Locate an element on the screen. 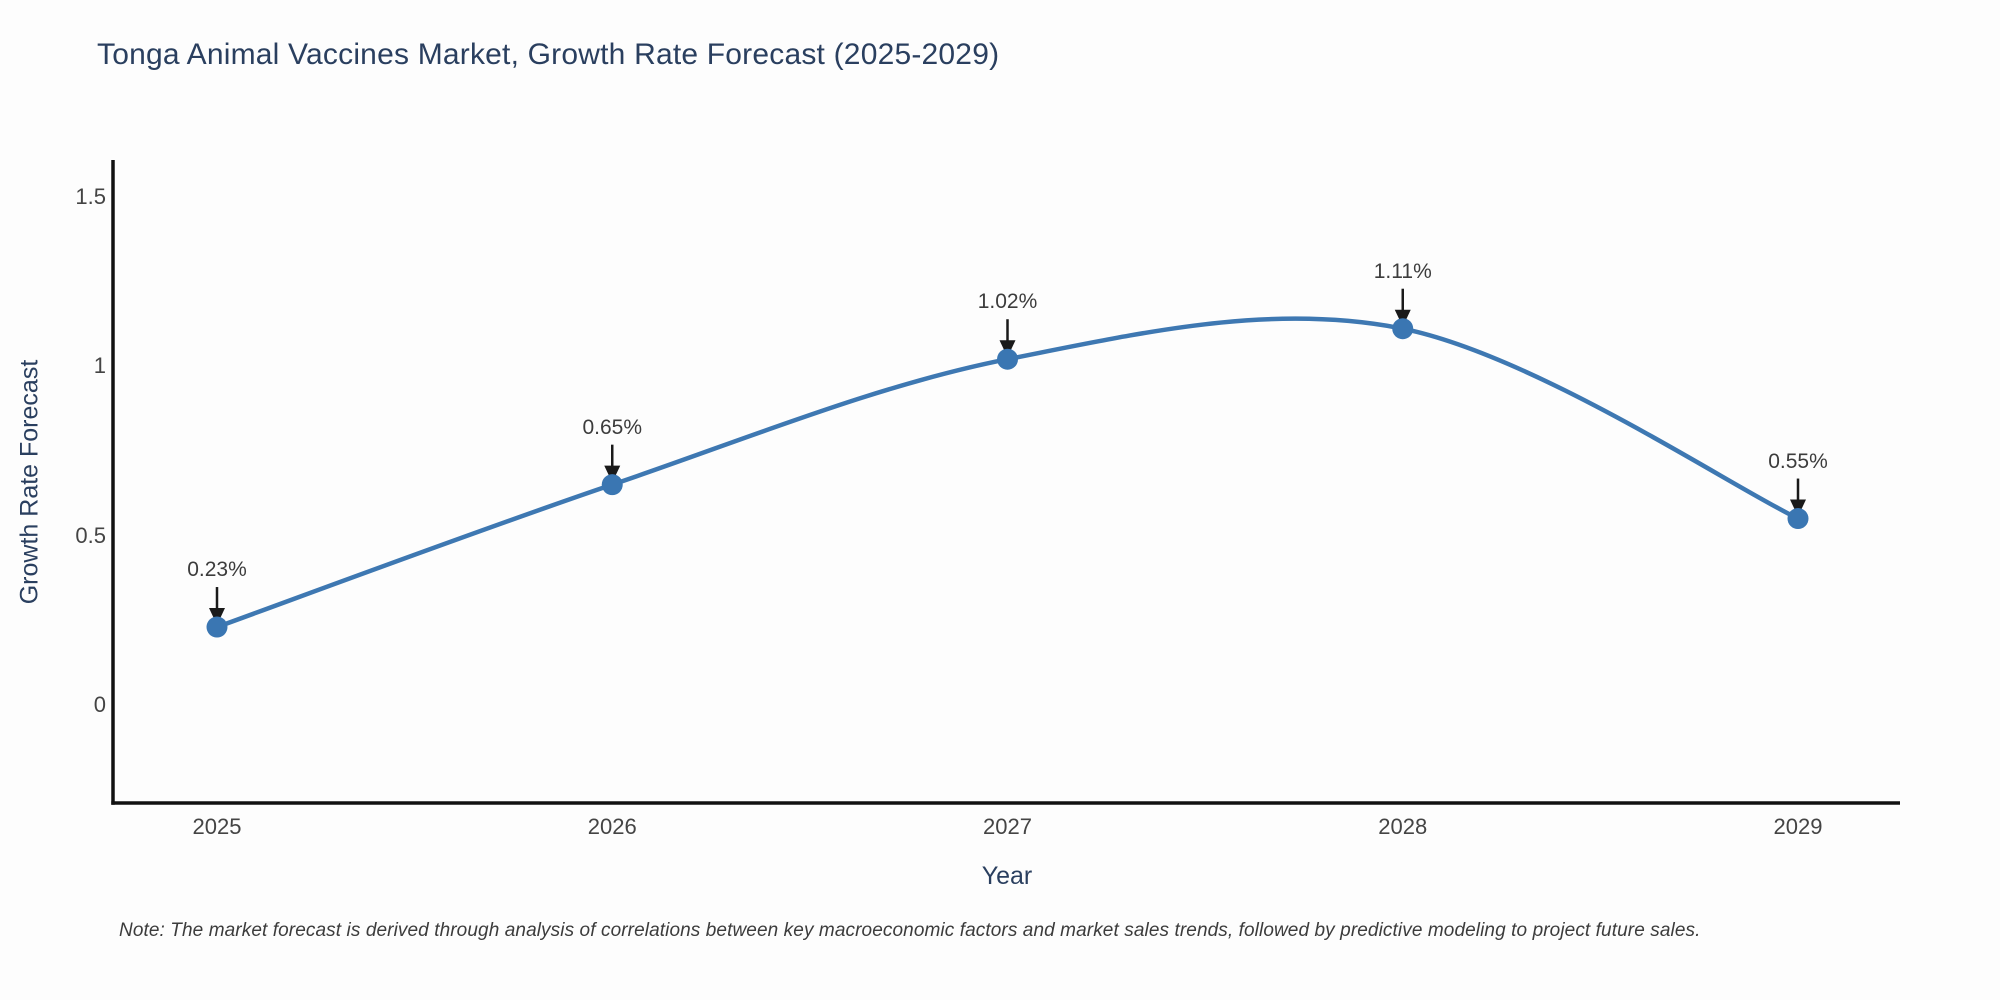 Image resolution: width=2000 pixels, height=1000 pixels. y-axis-title: Growth Rate Forecast is located at coordinates (29, 482).